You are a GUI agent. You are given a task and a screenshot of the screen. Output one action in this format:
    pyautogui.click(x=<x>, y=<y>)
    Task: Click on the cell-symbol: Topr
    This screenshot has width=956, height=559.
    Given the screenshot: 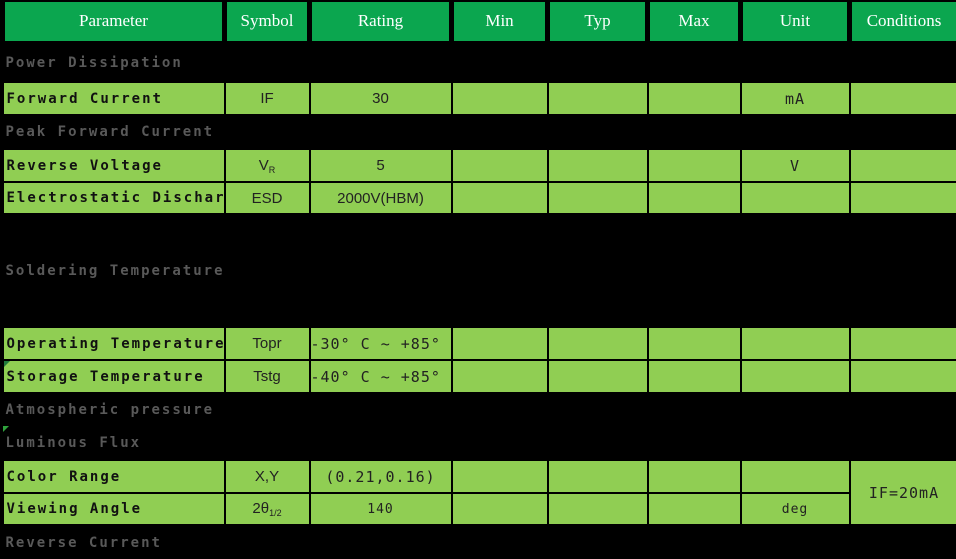 What is the action you would take?
    pyautogui.click(x=267, y=343)
    